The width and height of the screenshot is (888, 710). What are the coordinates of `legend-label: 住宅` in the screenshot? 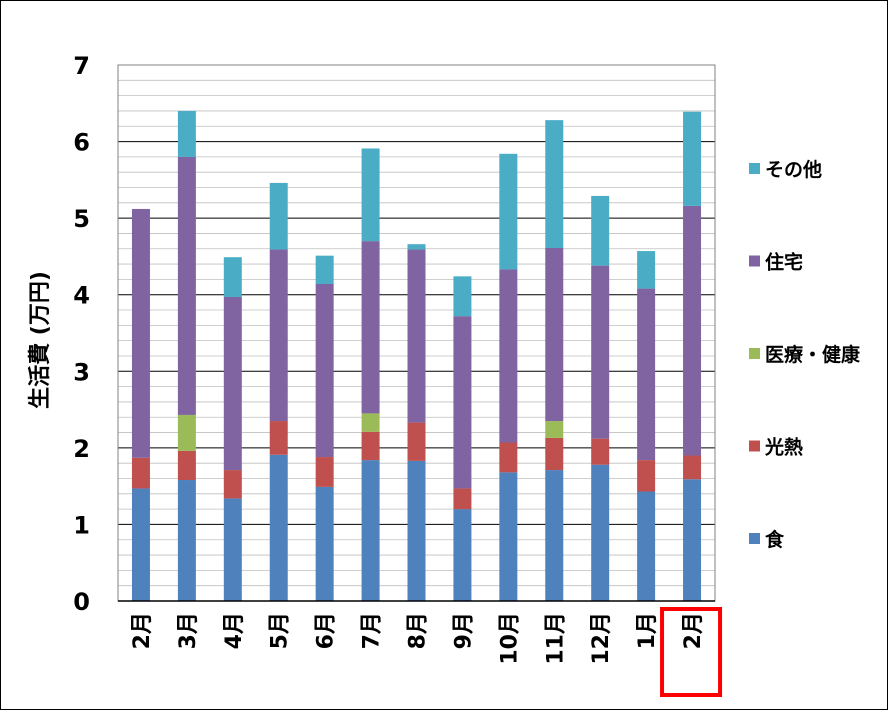 It's located at (784, 262).